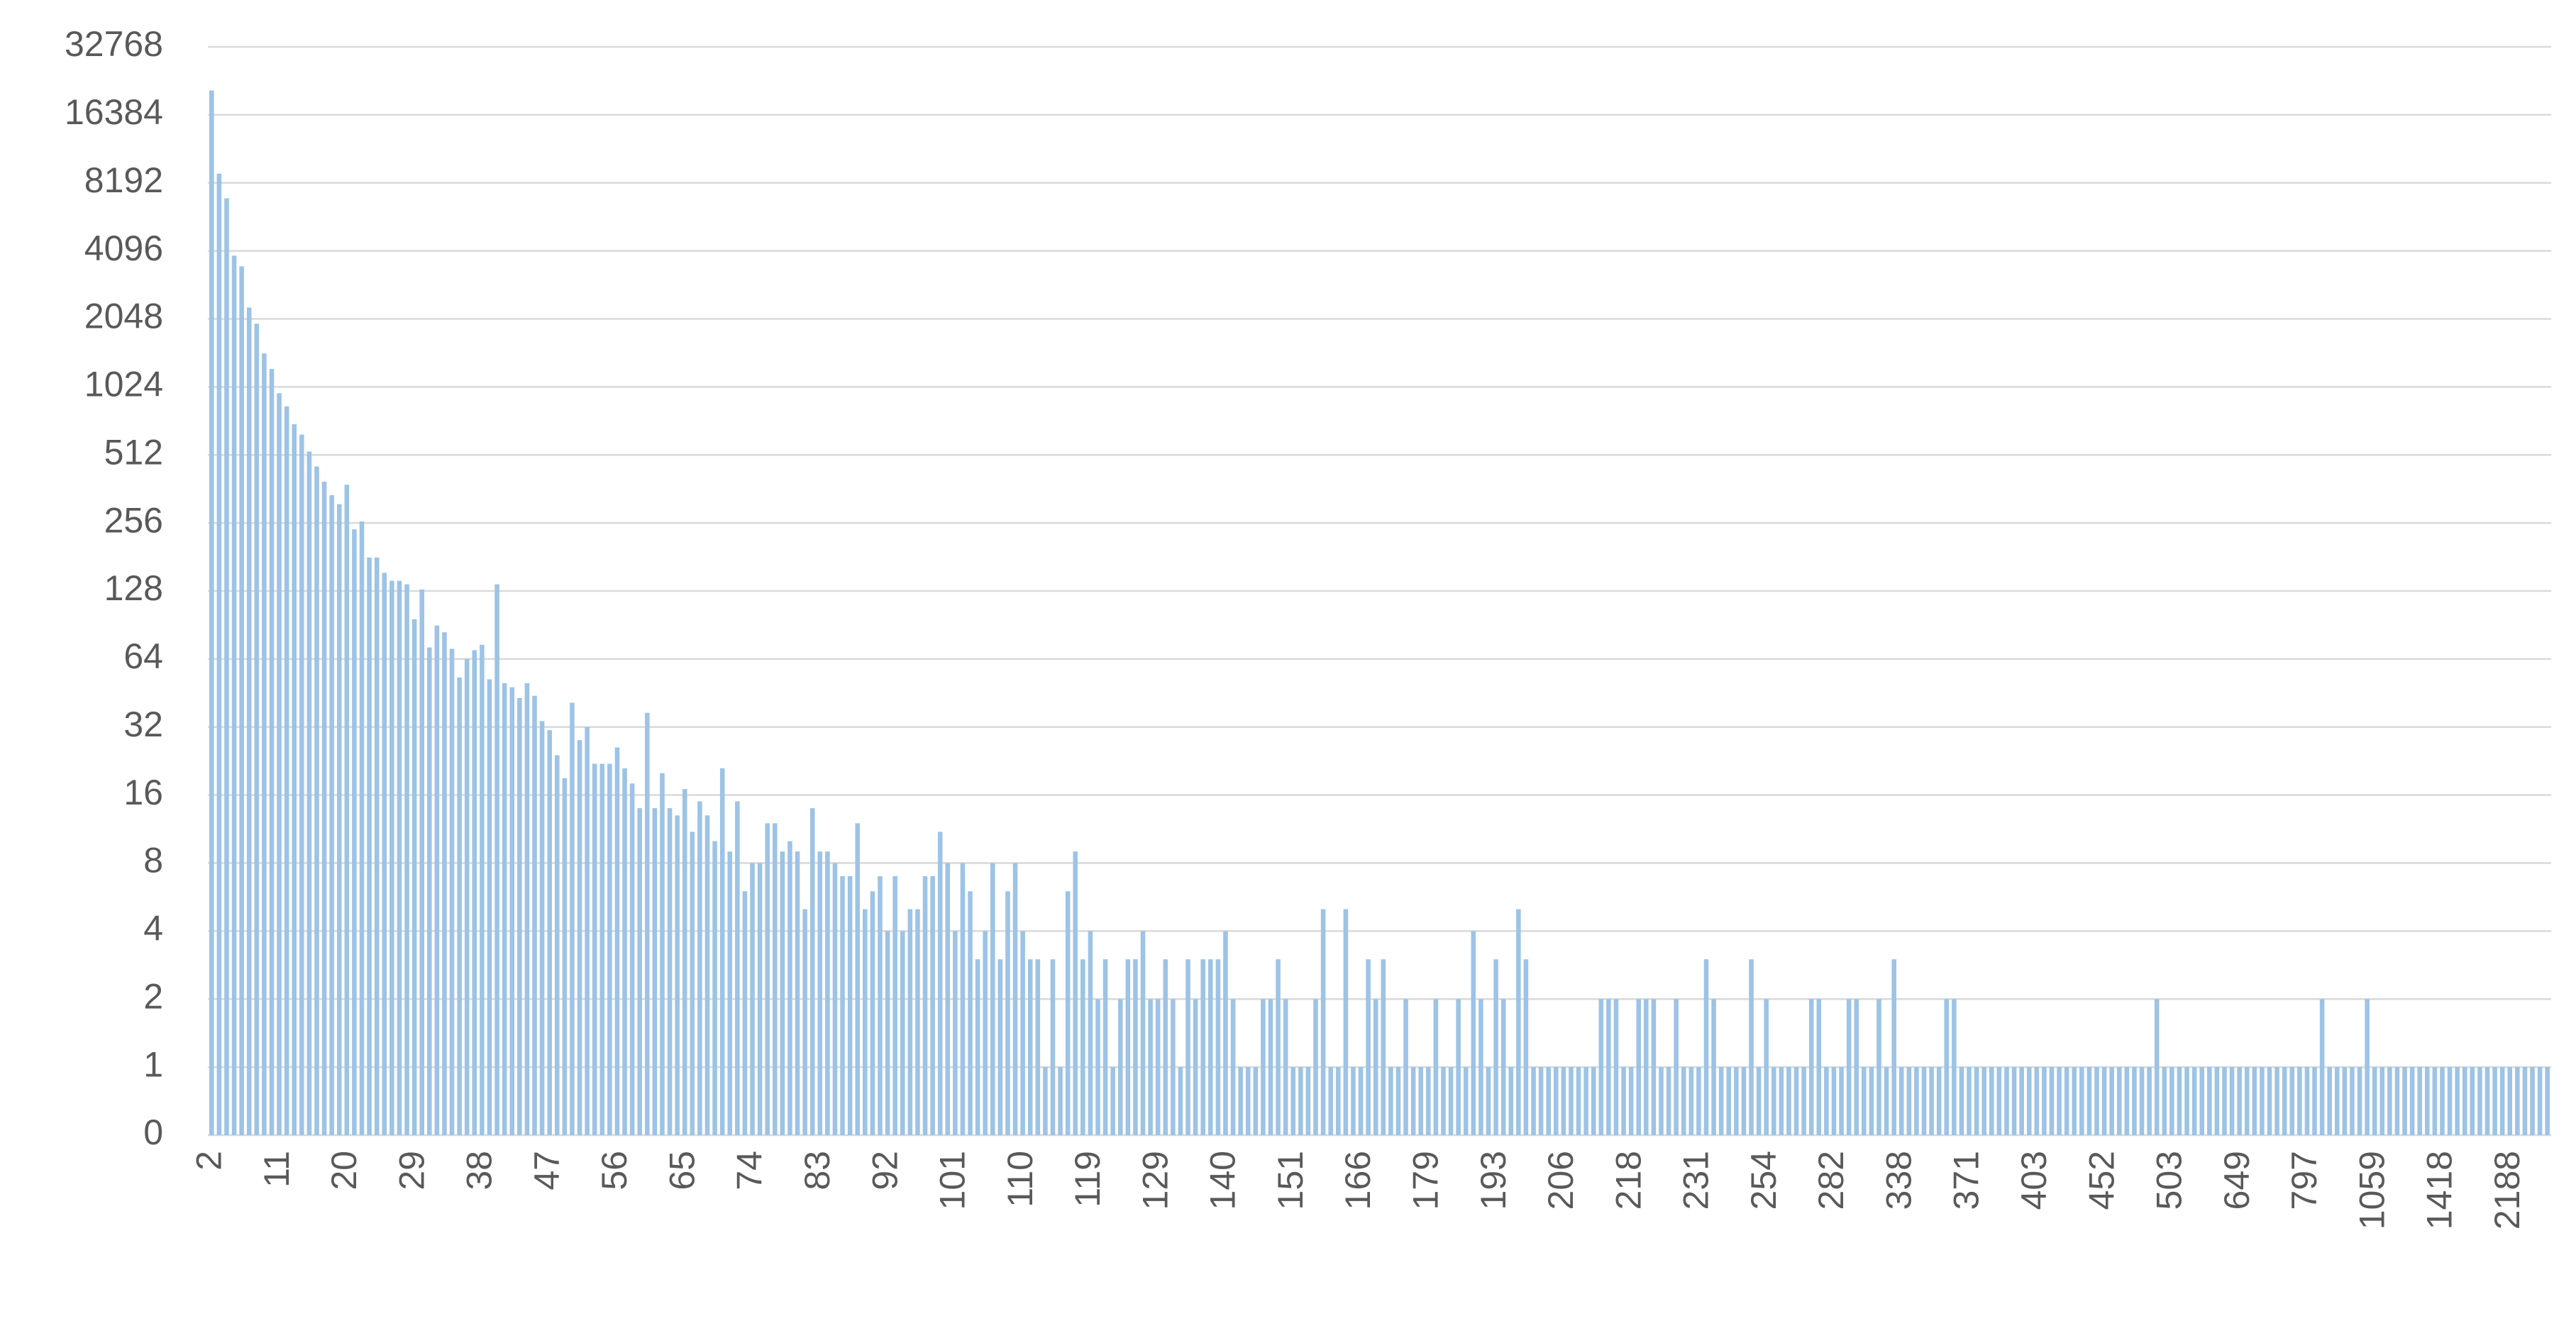 This screenshot has width=2576, height=1321. I want to click on x-tick-label: 38, so click(479, 1170).